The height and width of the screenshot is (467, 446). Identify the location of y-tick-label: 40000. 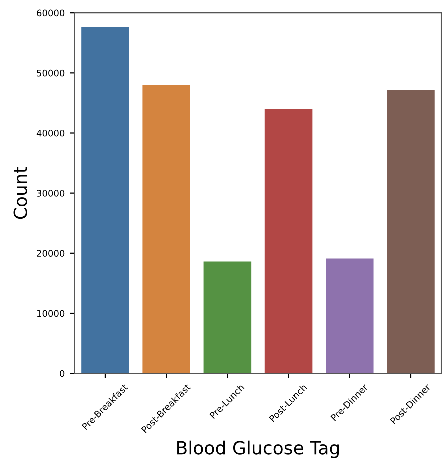
(50, 133).